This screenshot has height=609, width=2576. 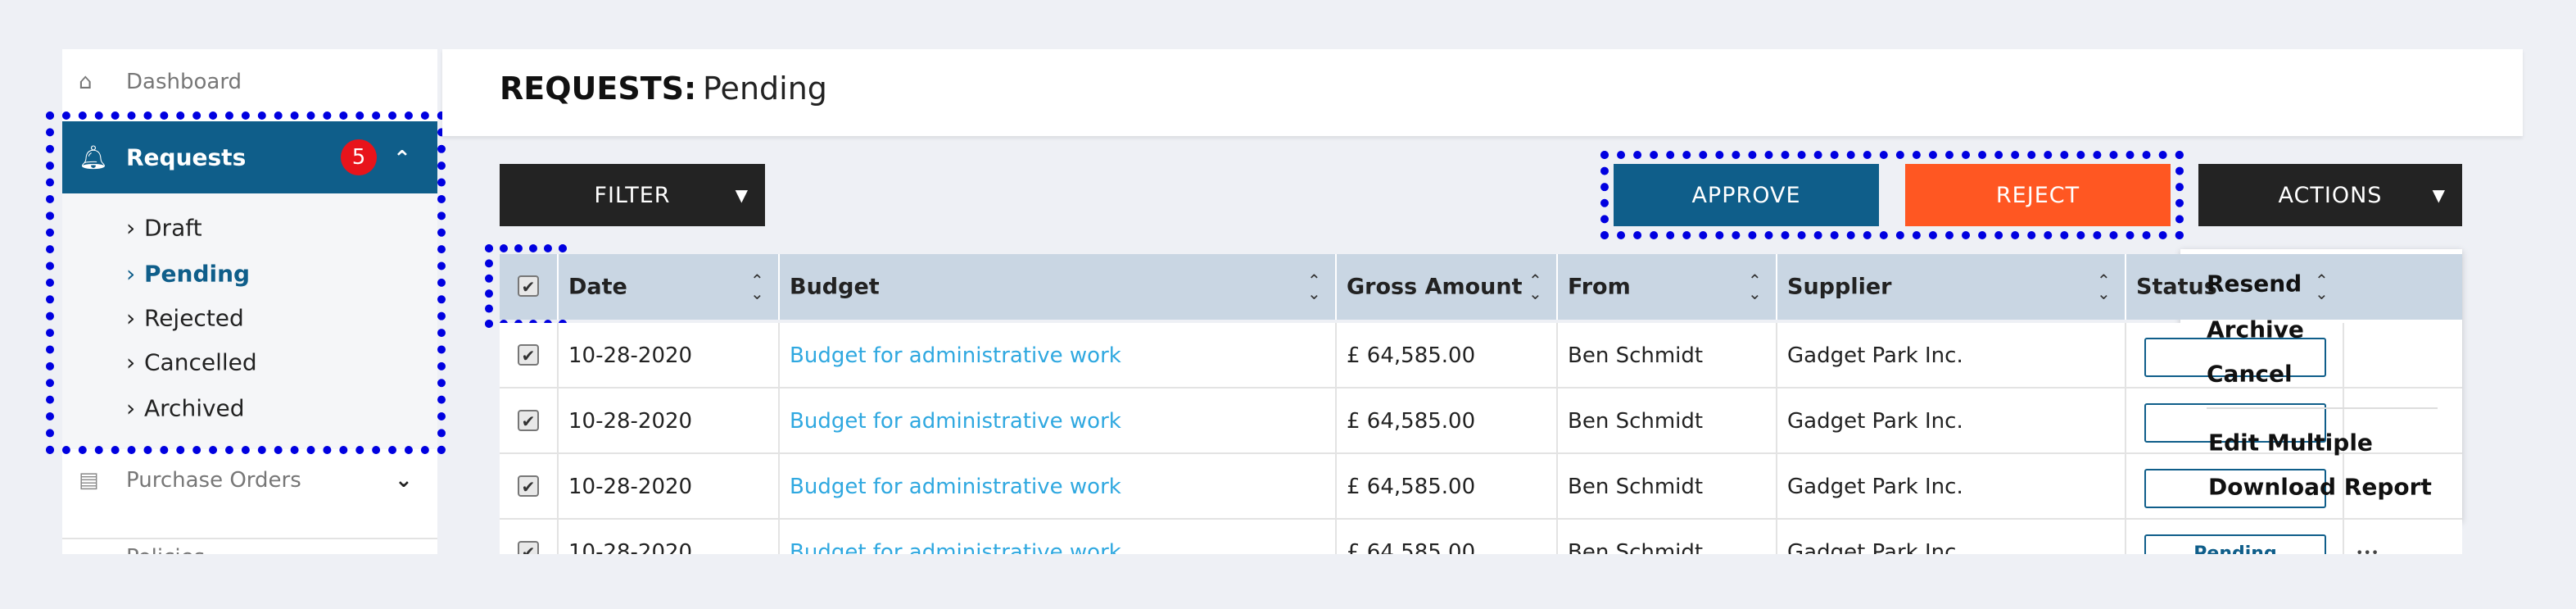 I want to click on home-icon: ⌂, so click(x=86, y=82).